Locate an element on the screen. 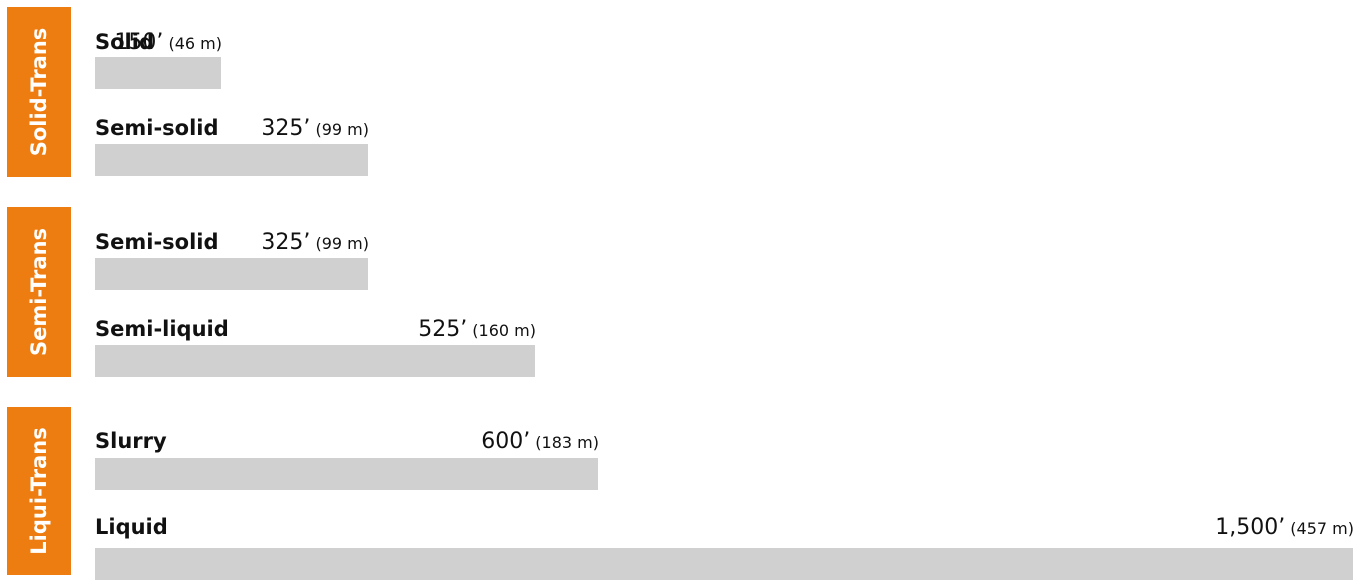 The height and width of the screenshot is (580, 1364). group-tab-semi-trans: Semi-Trans is located at coordinates (39, 292).